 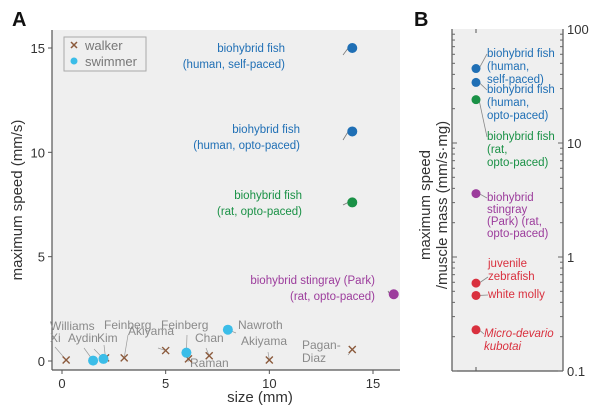 I want to click on point-label-b: biohybrid fish (rat, opto-paced), so click(x=521, y=150).